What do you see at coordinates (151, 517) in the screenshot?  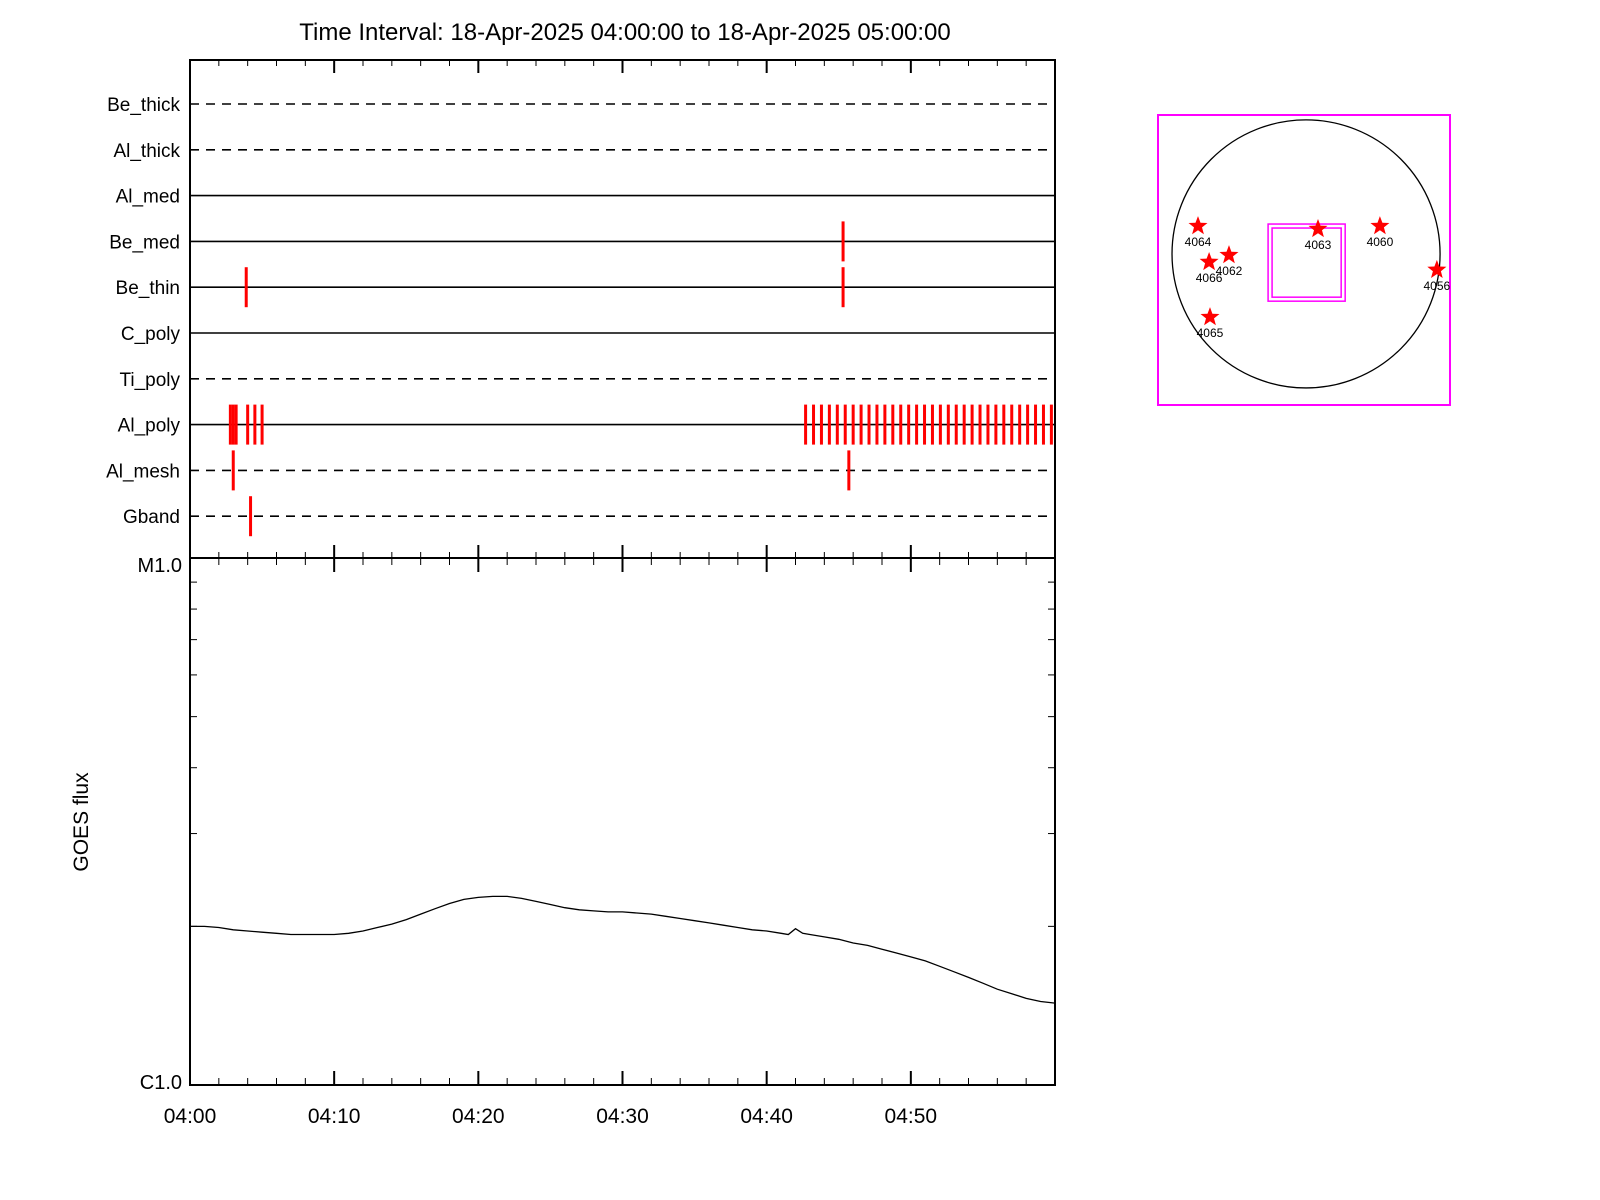 I see `filter-row-label: Gband` at bounding box center [151, 517].